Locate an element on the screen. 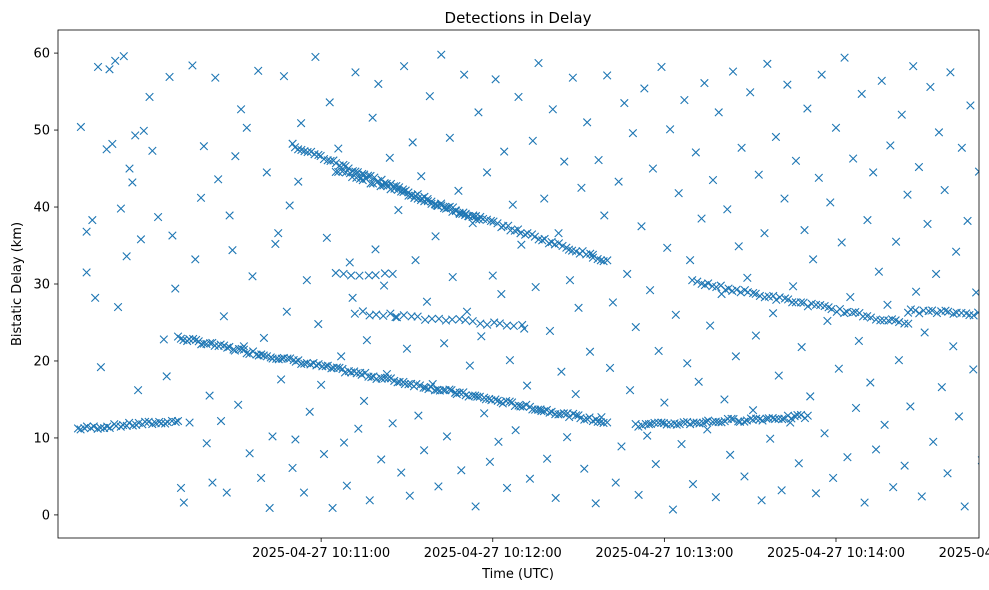 This screenshot has width=989, height=590. x-tick-label: 2025-04-27 10:13:00 is located at coordinates (664, 553).